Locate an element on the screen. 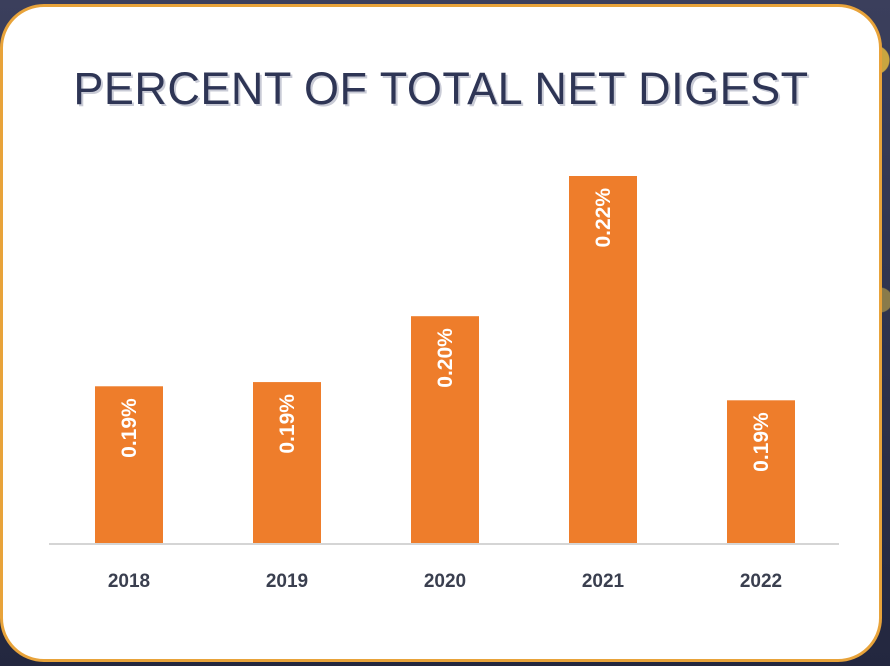 The image size is (890, 666). x-tick-label-2020: 2020 is located at coordinates (445, 581).